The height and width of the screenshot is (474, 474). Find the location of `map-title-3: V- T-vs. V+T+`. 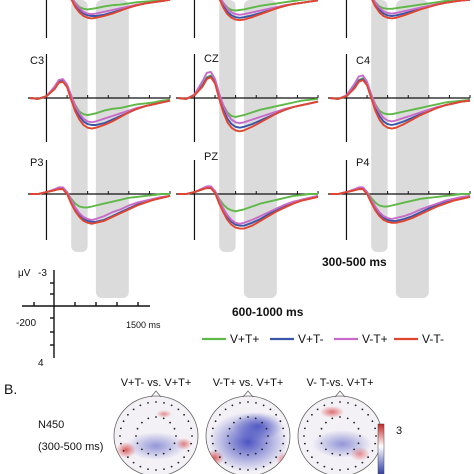

map-title-3: V- T-vs. V+T+ is located at coordinates (339, 383).